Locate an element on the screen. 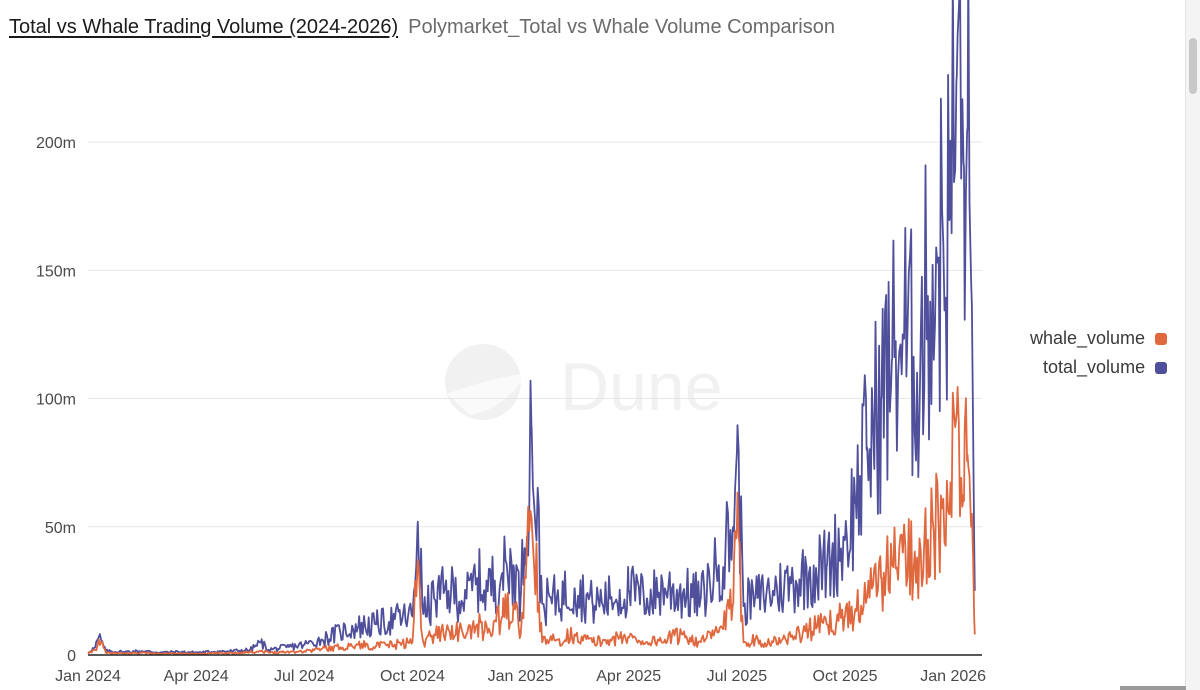 Image resolution: width=1200 pixels, height=690 pixels. scrollbar-thumb is located at coordinates (1193, 66).